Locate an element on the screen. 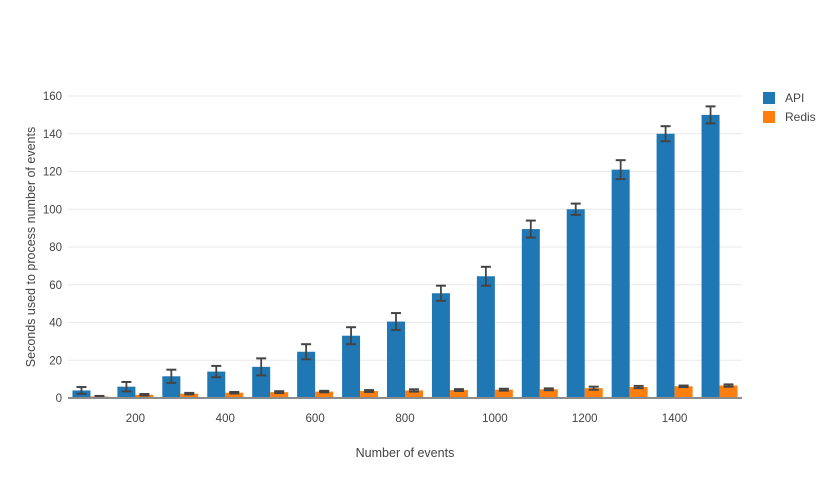  x-tick-label: 1000 is located at coordinates (495, 419).